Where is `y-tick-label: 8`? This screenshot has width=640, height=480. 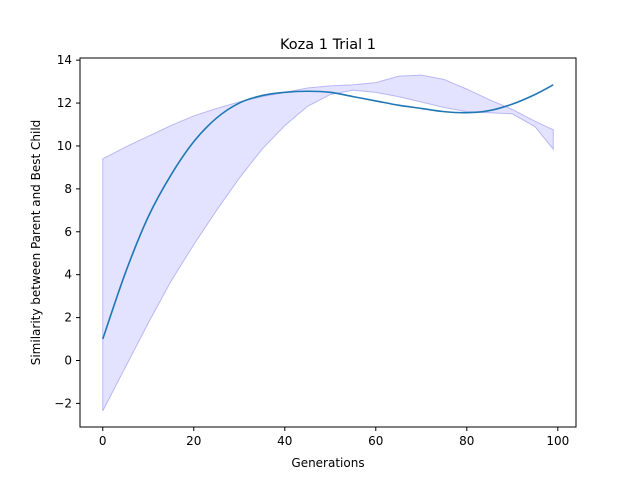 y-tick-label: 8 is located at coordinates (68, 189).